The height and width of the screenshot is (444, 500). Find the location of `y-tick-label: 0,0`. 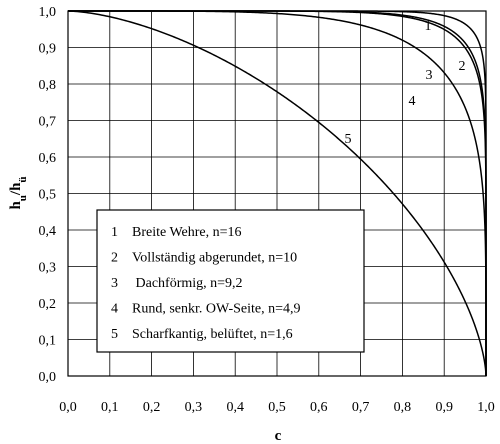

y-tick-label: 0,0 is located at coordinates (48, 377).